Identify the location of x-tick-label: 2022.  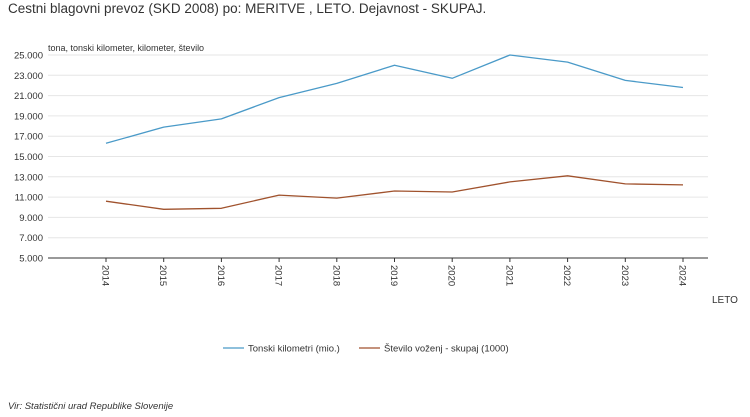
(566, 275).